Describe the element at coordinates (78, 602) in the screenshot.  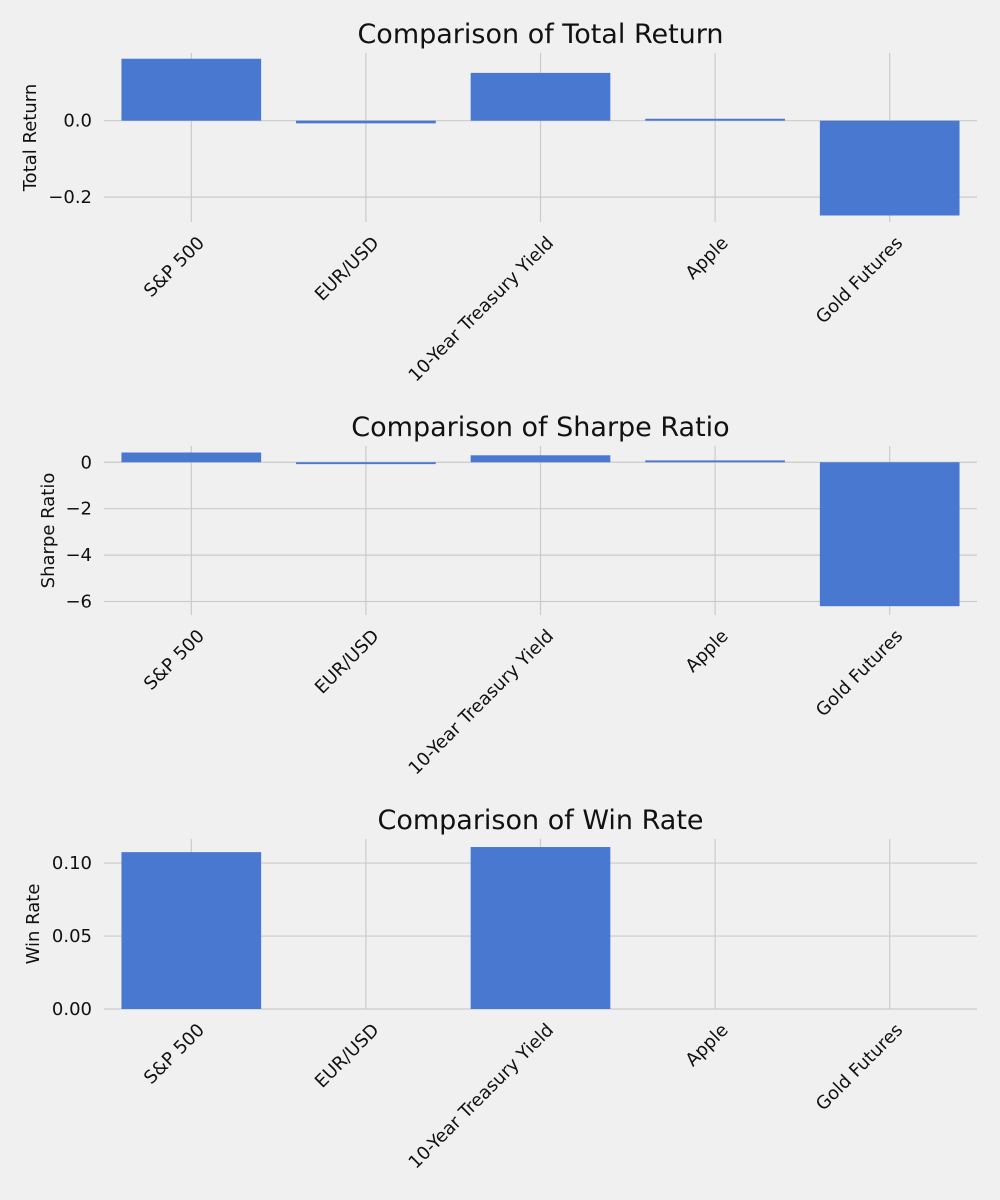
I see `y-tick-label: −6` at that location.